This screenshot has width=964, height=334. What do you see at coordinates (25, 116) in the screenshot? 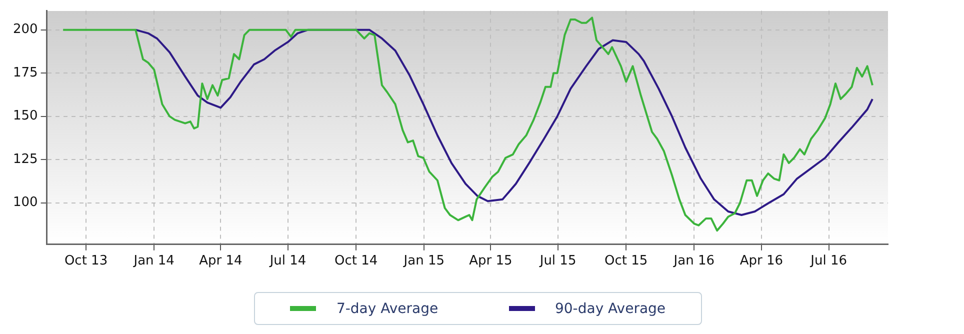
I see `y-tick-label: 150` at bounding box center [25, 116].